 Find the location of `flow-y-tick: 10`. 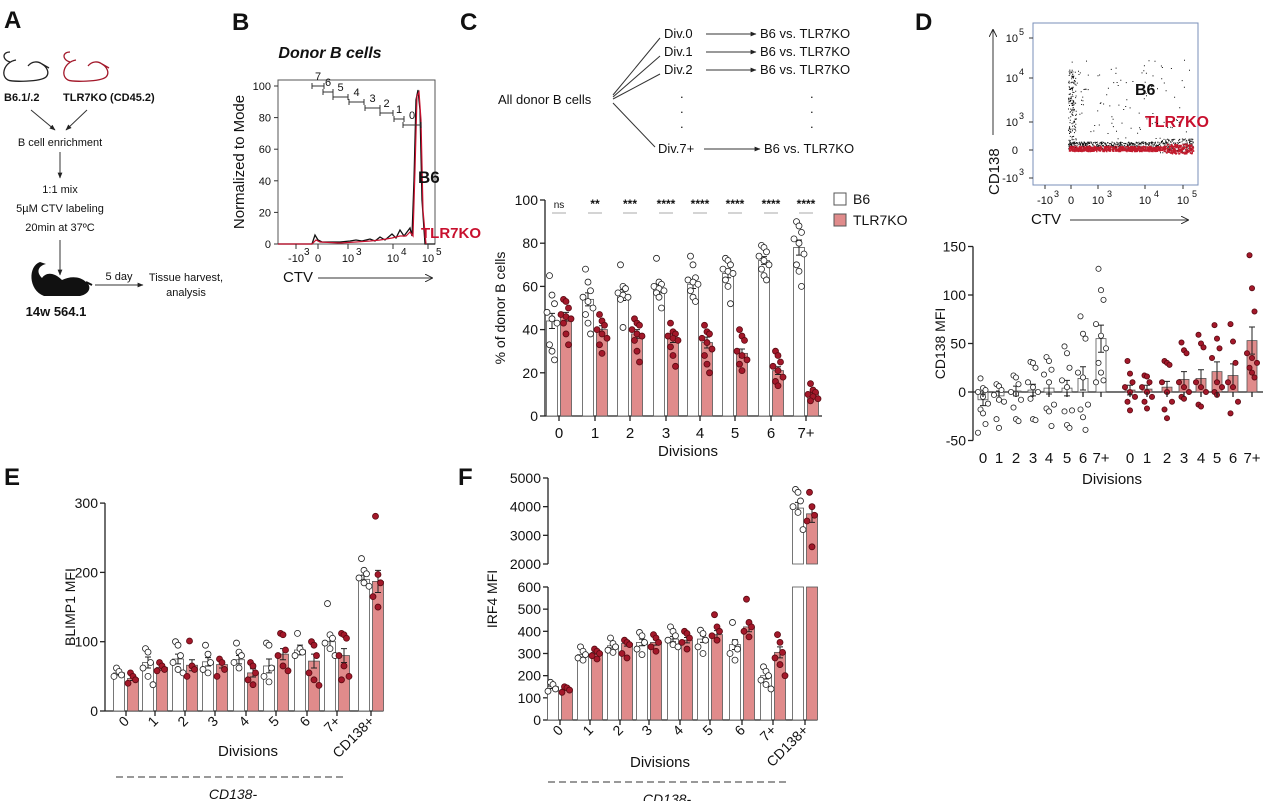

flow-y-tick: 10 is located at coordinates (1012, 79).